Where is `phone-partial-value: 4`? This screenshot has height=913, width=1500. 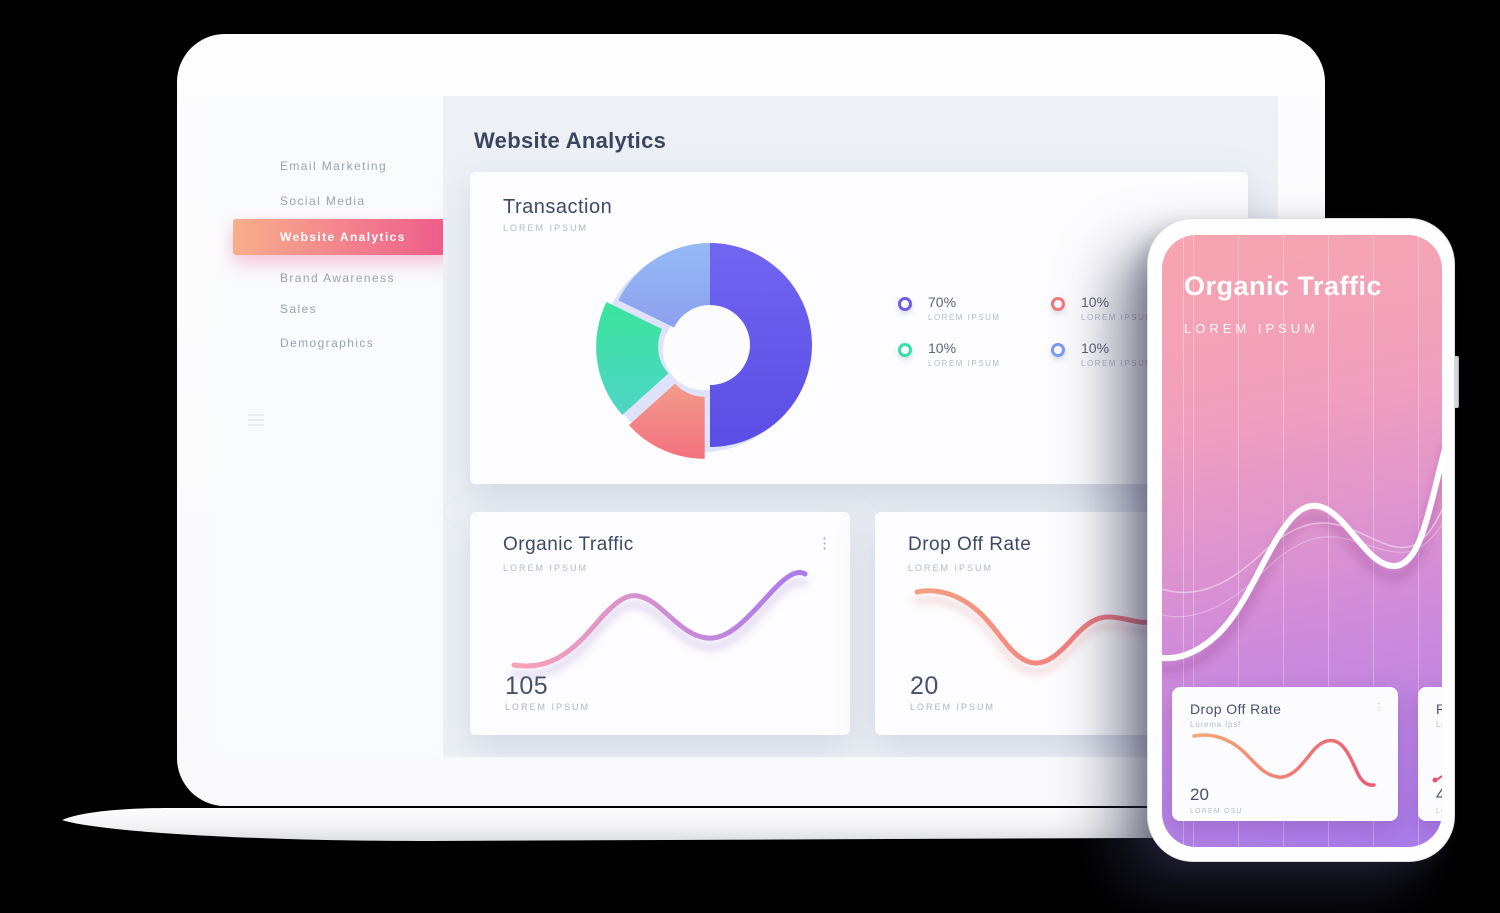
phone-partial-value: 4 is located at coordinates (1439, 794).